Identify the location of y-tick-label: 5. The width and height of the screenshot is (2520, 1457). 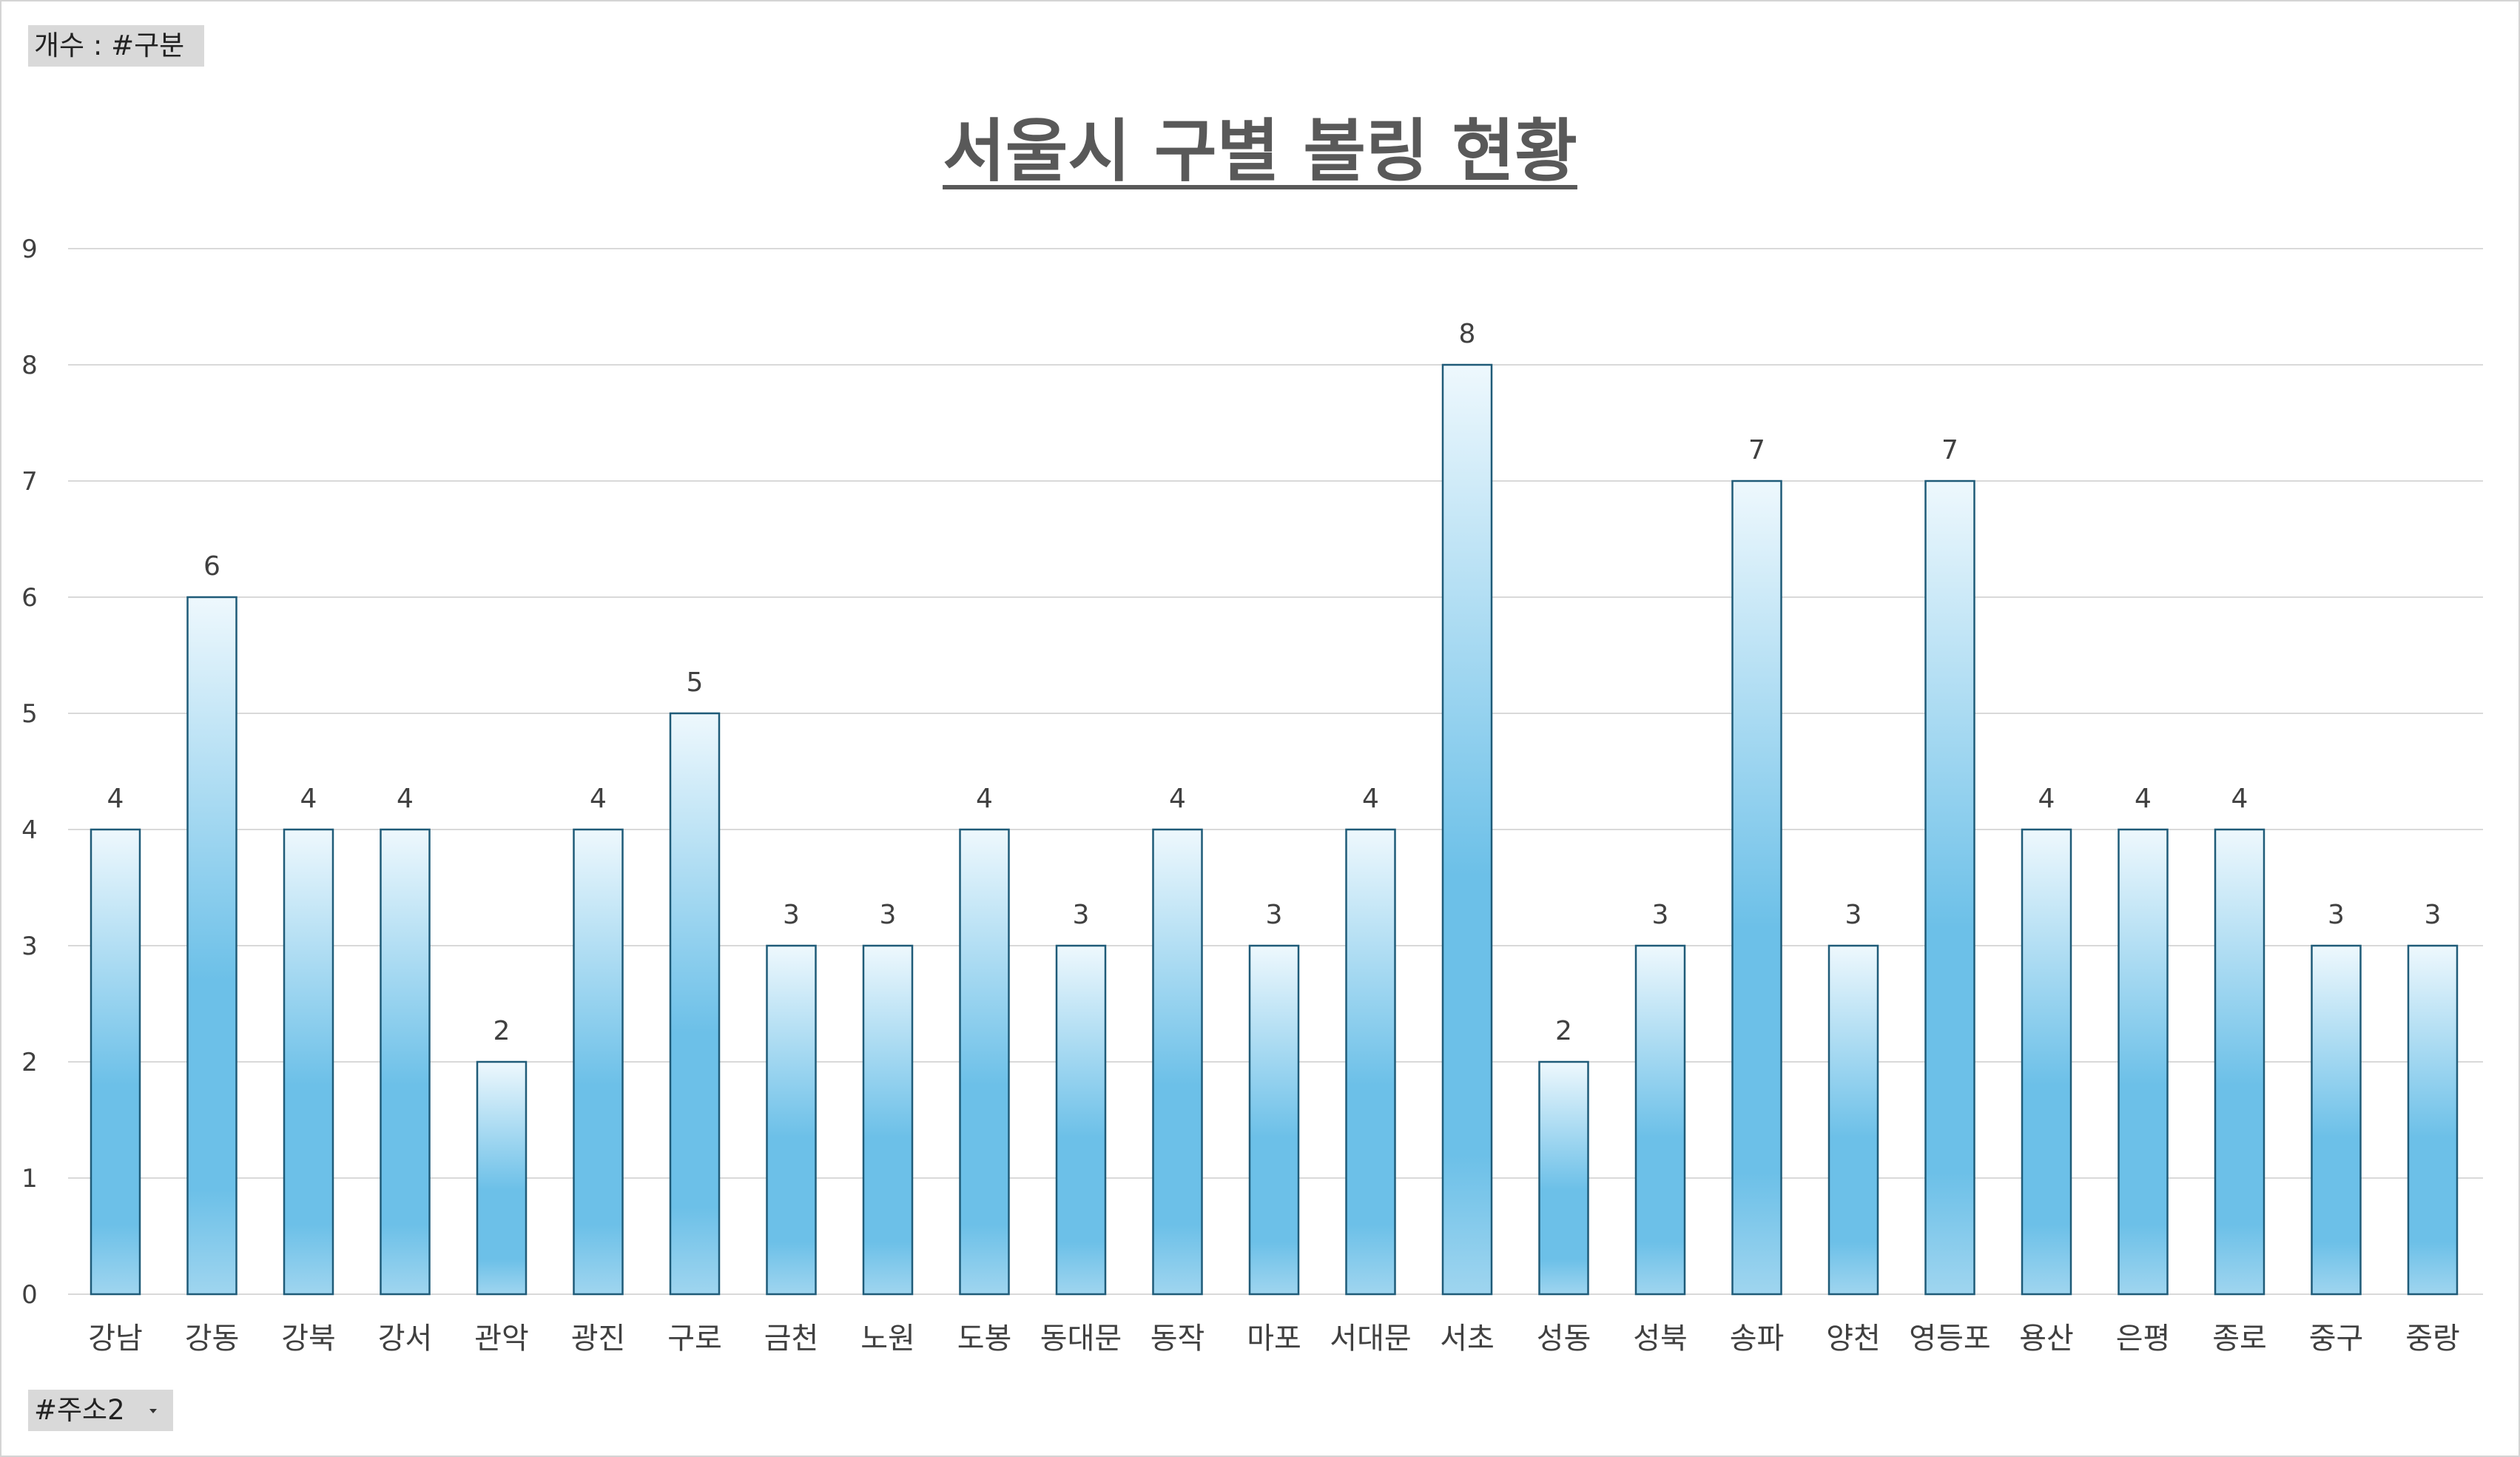
(29, 714).